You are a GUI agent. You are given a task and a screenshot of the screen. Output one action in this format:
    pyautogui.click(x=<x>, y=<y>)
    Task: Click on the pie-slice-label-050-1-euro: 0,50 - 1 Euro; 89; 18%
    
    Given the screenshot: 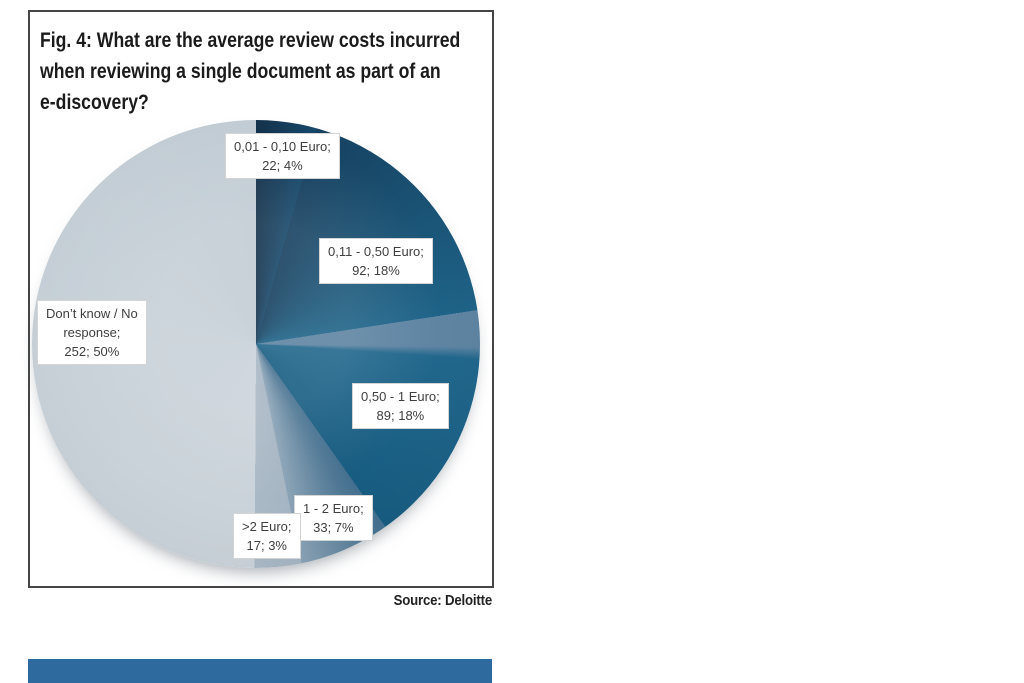 What is the action you would take?
    pyautogui.click(x=400, y=406)
    